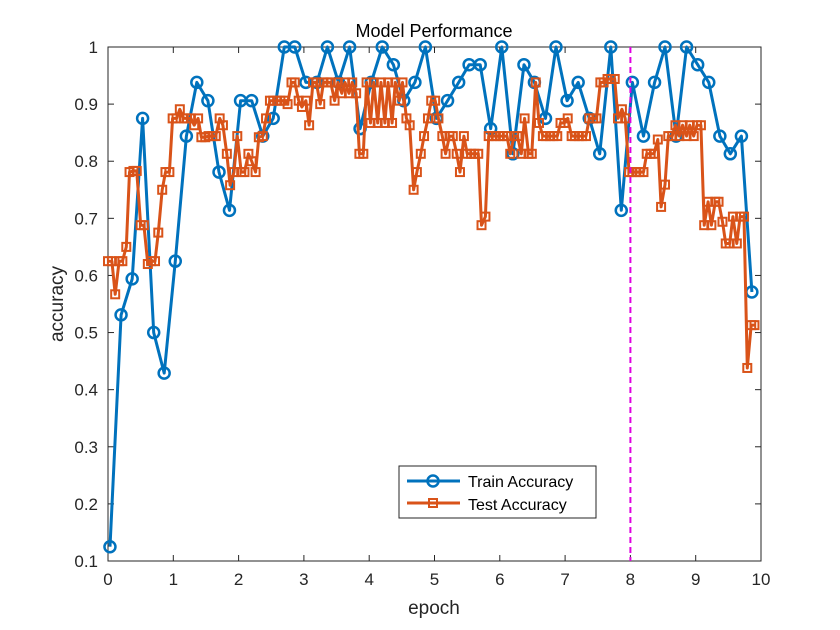  I want to click on x-tick-label: 10, so click(761, 579).